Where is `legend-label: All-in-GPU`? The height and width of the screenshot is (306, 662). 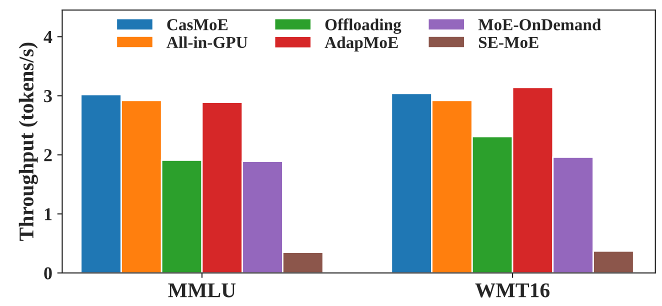
legend-label: All-in-GPU is located at coordinates (207, 42).